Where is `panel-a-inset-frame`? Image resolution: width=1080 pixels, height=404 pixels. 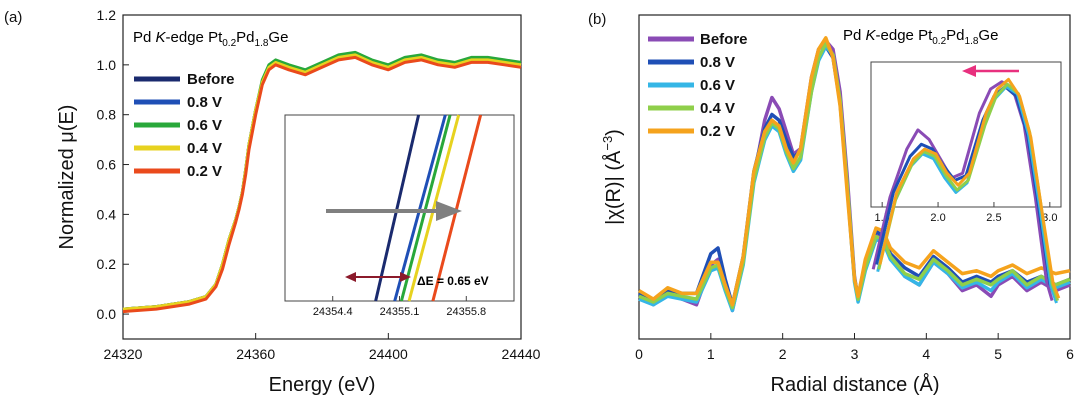 panel-a-inset-frame is located at coordinates (399, 208).